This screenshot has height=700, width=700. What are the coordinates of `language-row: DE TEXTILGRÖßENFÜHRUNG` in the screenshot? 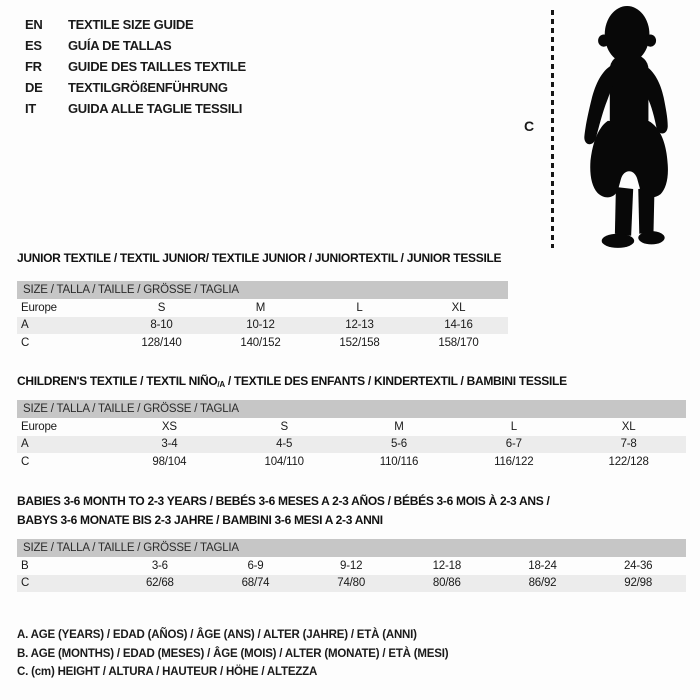 It's located at (135, 87).